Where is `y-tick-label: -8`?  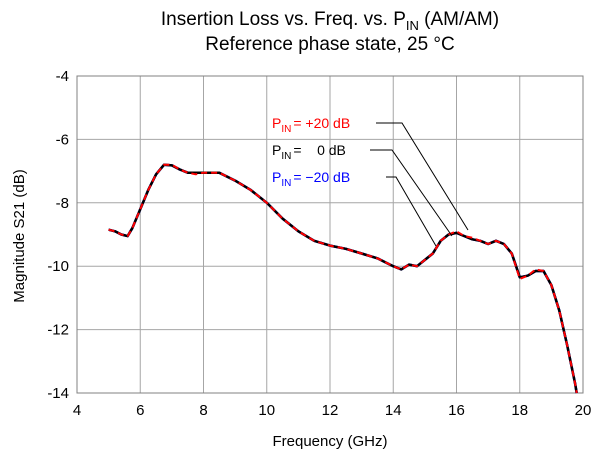 y-tick-label: -8 is located at coordinates (62, 203).